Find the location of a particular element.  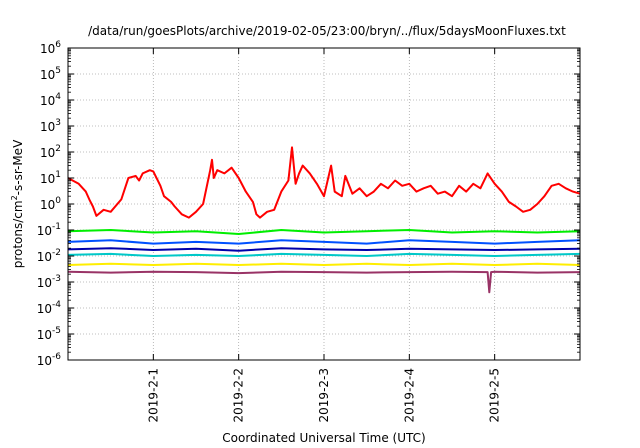

x-tick-label: 2019-2-1 is located at coordinates (153, 395).